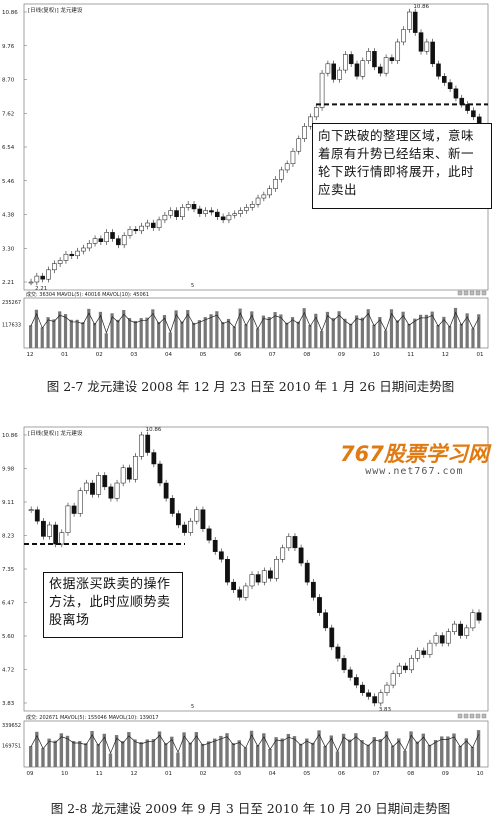  Describe the element at coordinates (41, 289) in the screenshot. I see `low-price-label: 2.21` at that location.